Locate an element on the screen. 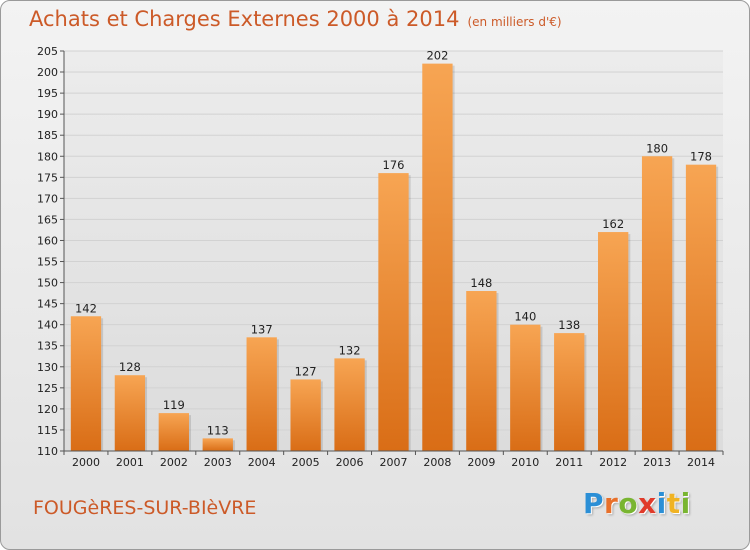  x-tick-label: 2002 is located at coordinates (174, 462).